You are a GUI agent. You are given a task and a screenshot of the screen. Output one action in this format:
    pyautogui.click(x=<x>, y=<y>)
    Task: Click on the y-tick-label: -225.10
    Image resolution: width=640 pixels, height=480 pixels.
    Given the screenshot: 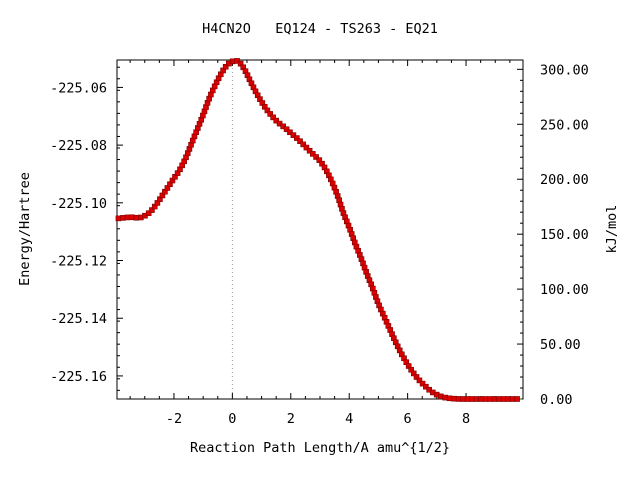 What is the action you would take?
    pyautogui.click(x=78, y=204)
    